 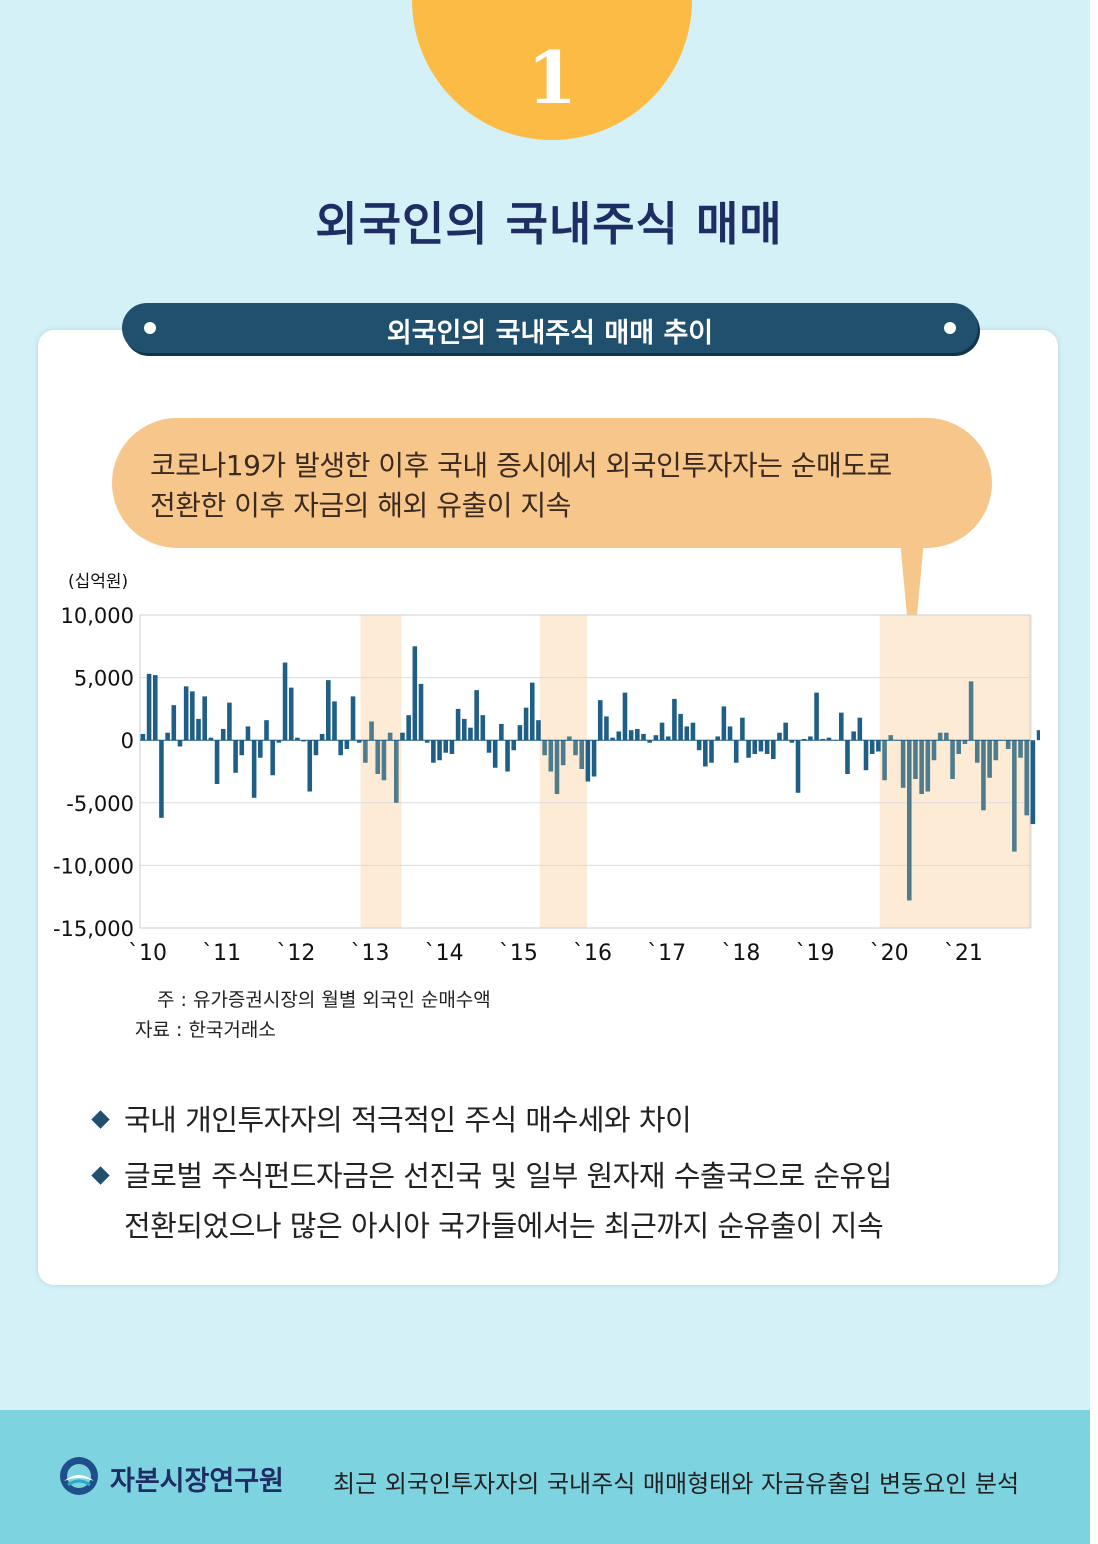 I want to click on section-number-badge: 1, so click(x=552, y=70).